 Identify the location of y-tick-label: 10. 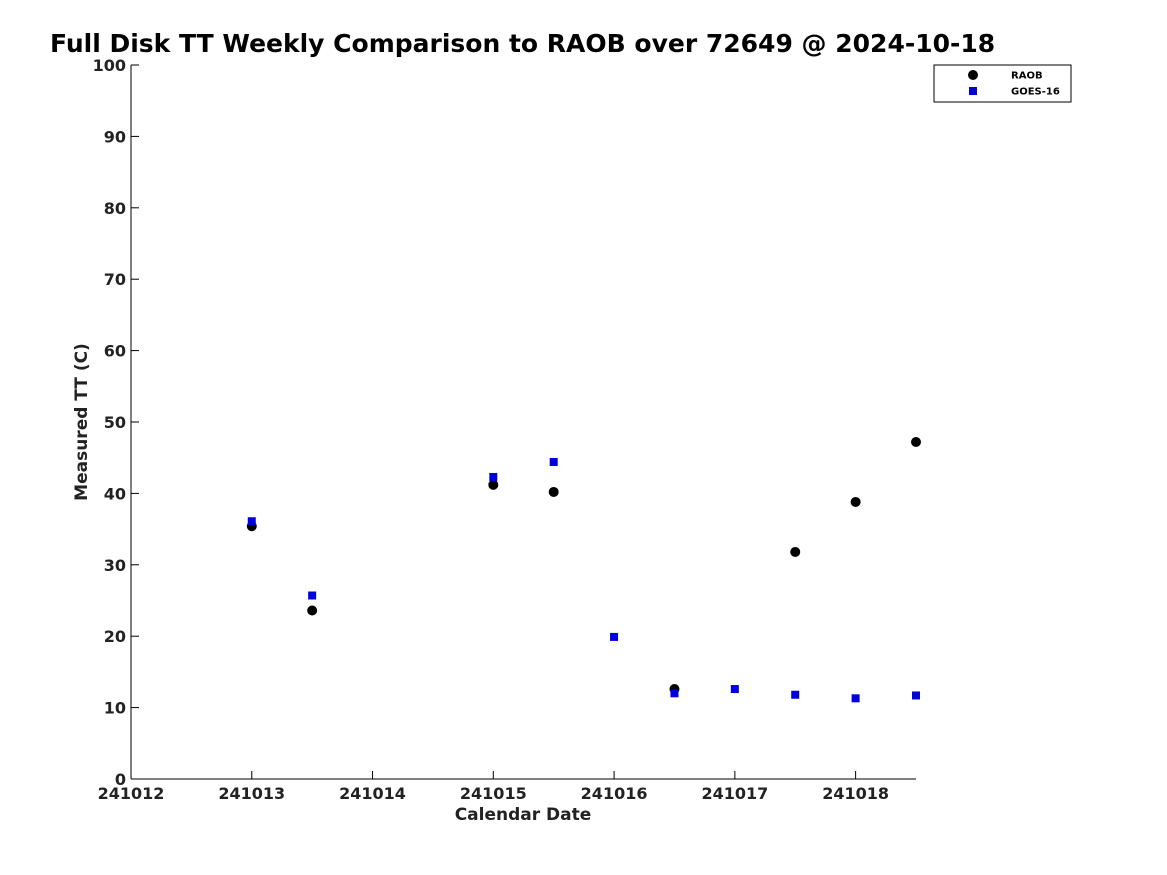
(115, 708).